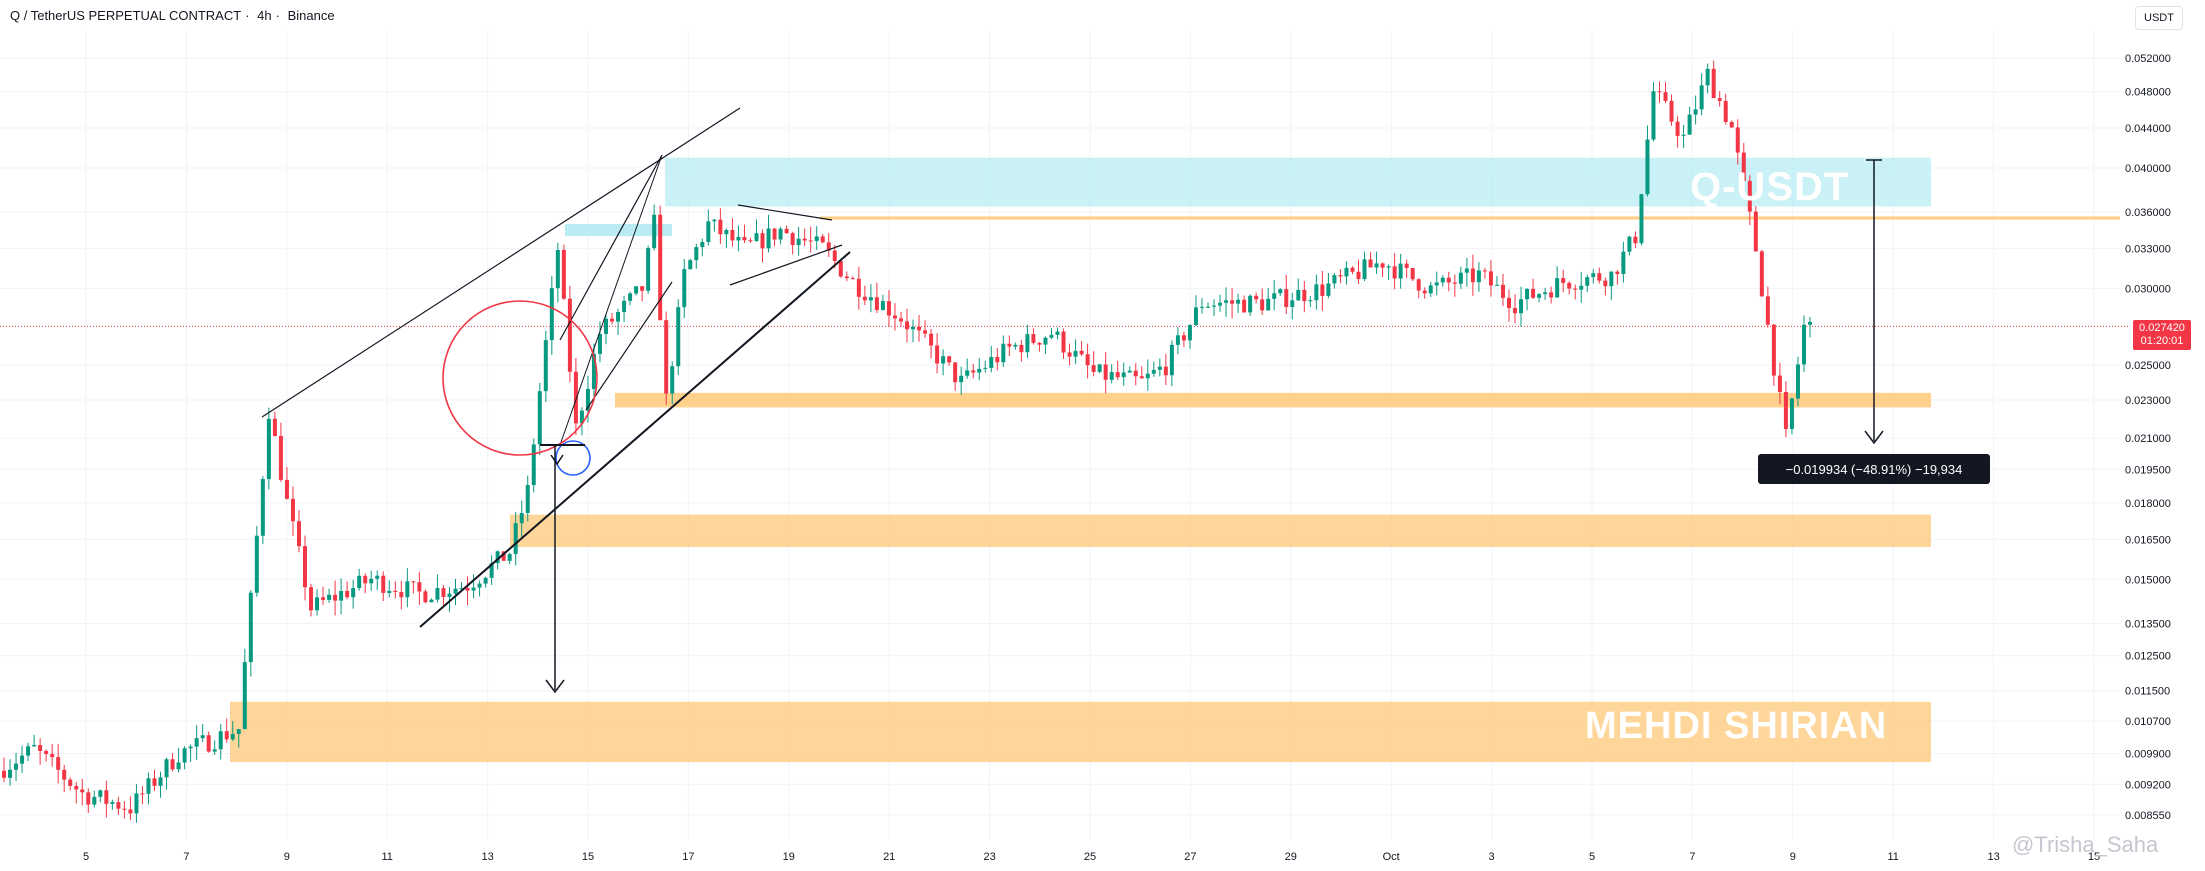 The height and width of the screenshot is (871, 2205). What do you see at coordinates (1874, 437) in the screenshot?
I see `projection-arrow-right-head` at bounding box center [1874, 437].